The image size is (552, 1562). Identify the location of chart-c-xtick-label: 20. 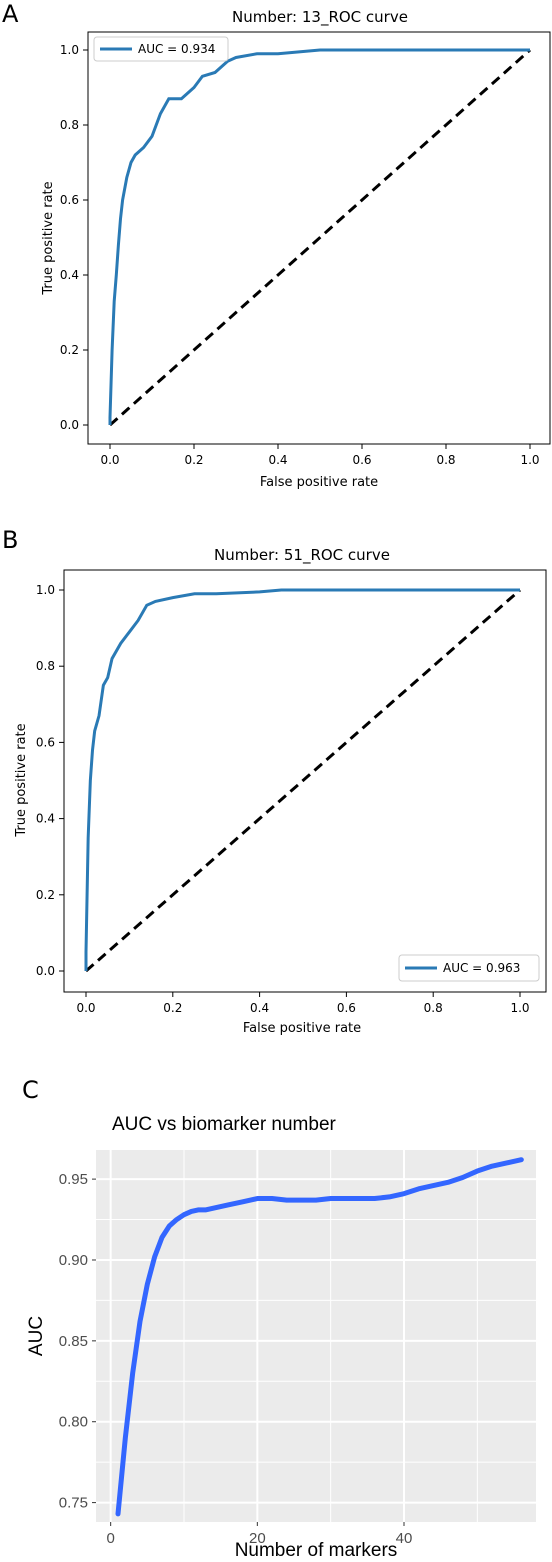
(257, 1538).